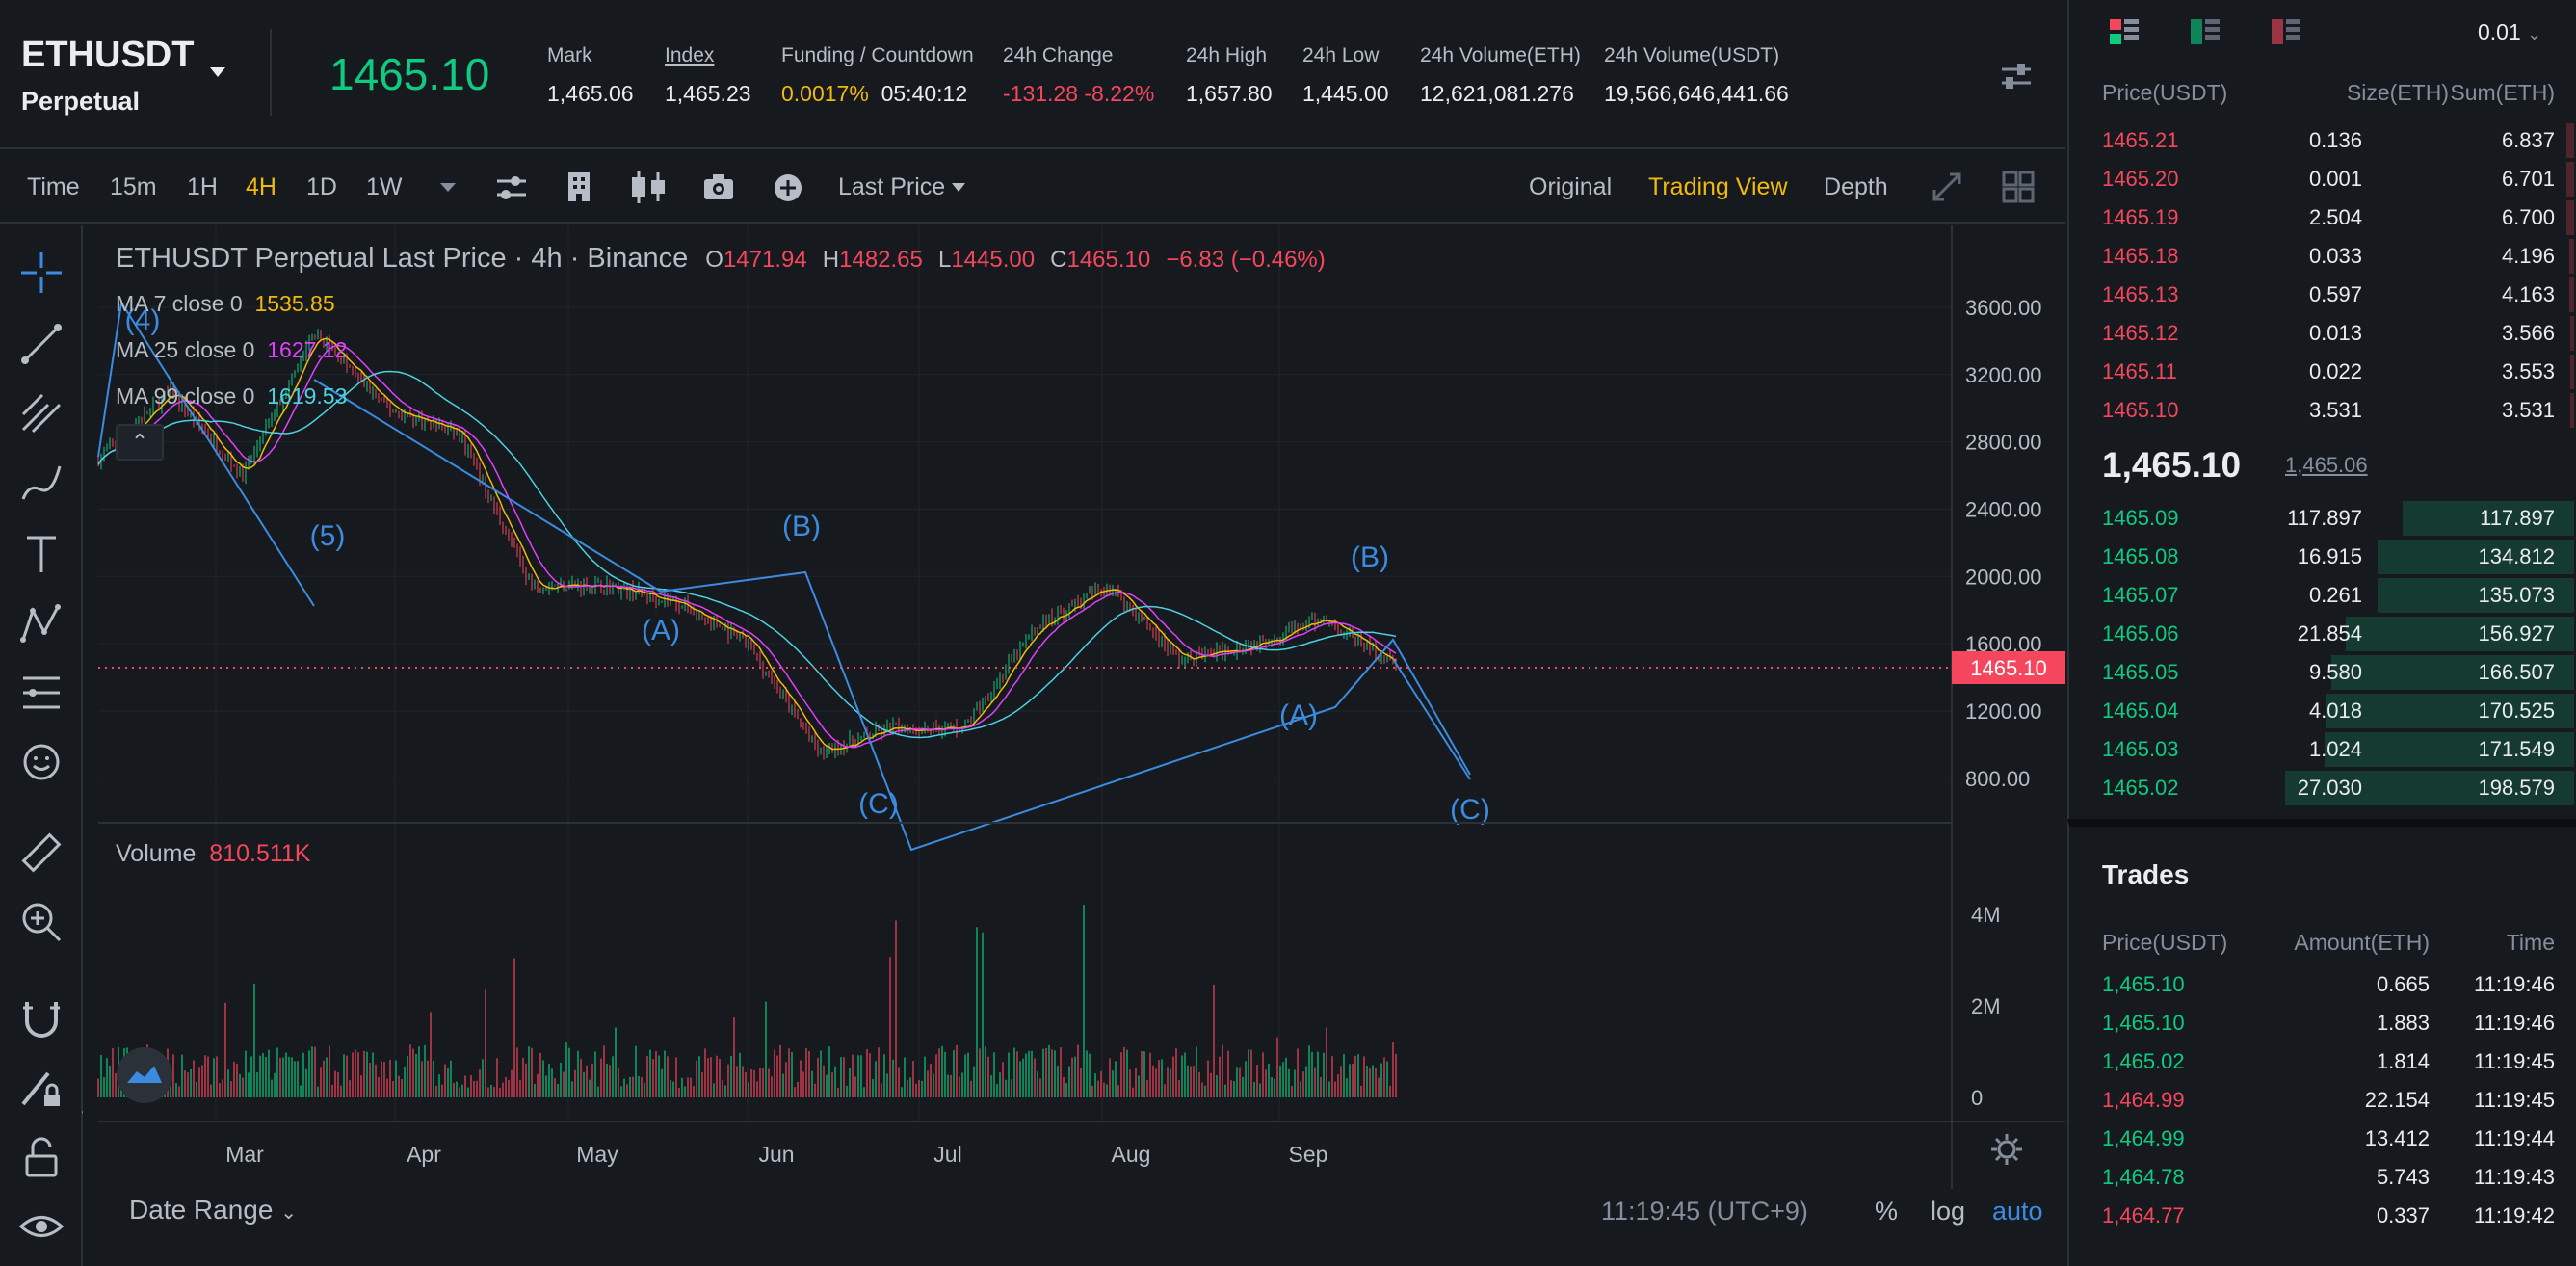 The image size is (2576, 1266). Describe the element at coordinates (2322, 179) in the screenshot. I see `ask-row: 1465.20 0.001 6.701` at that location.